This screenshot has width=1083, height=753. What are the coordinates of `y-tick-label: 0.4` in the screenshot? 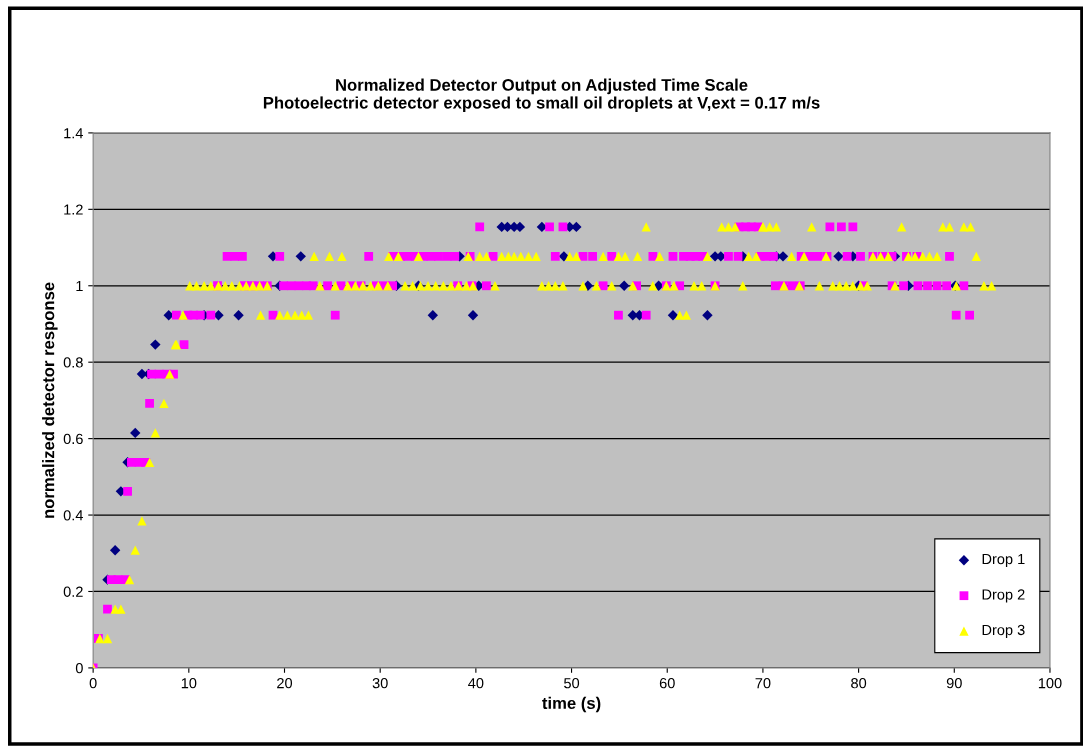 It's located at (73, 515).